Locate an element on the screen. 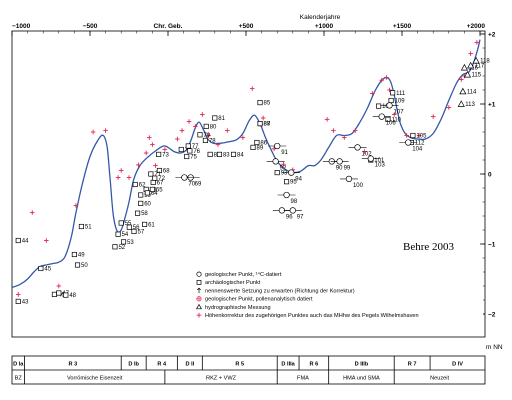 The height and width of the screenshot is (400, 512). x-axis: −1000 −500 Chr. Geb. +500 +1000 +1500 +2000 is located at coordinates (248, 29).